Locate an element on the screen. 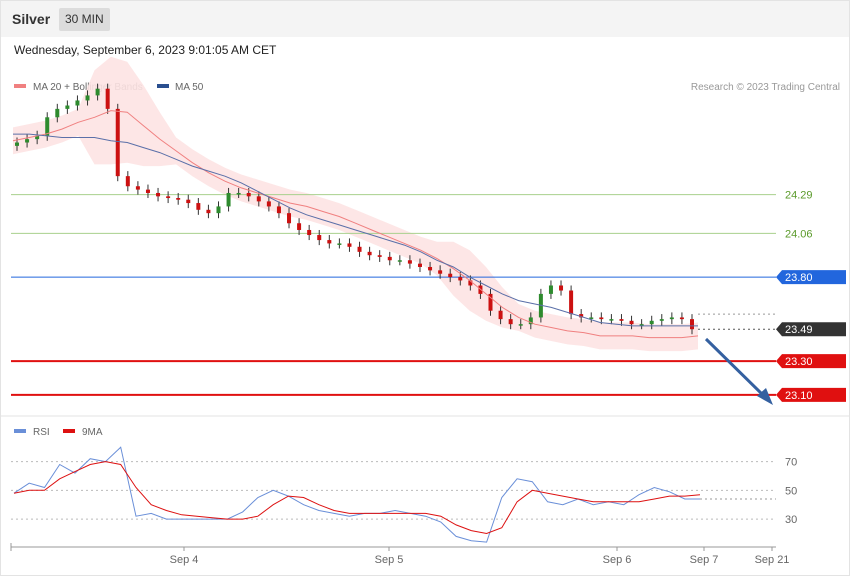 This screenshot has width=850, height=576. rsi-line is located at coordinates (356, 494).